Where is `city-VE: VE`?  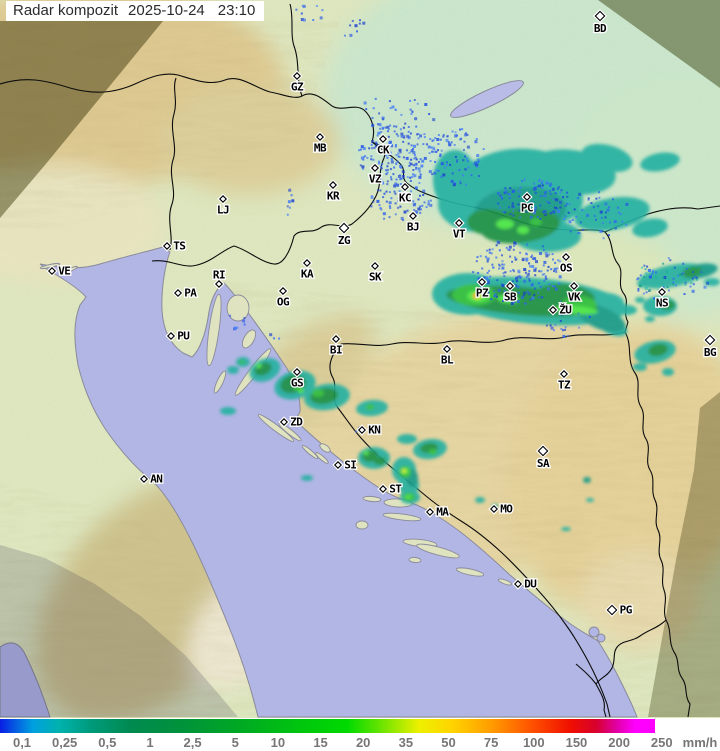 city-VE: VE is located at coordinates (59, 271).